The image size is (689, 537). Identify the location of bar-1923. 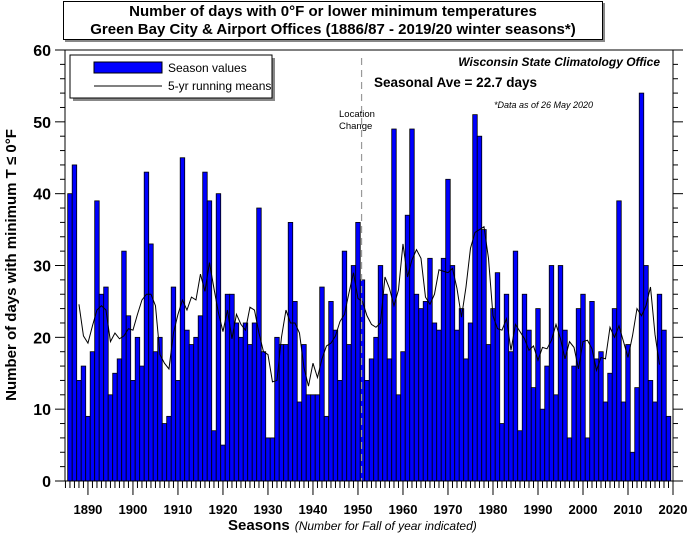
(236, 402).